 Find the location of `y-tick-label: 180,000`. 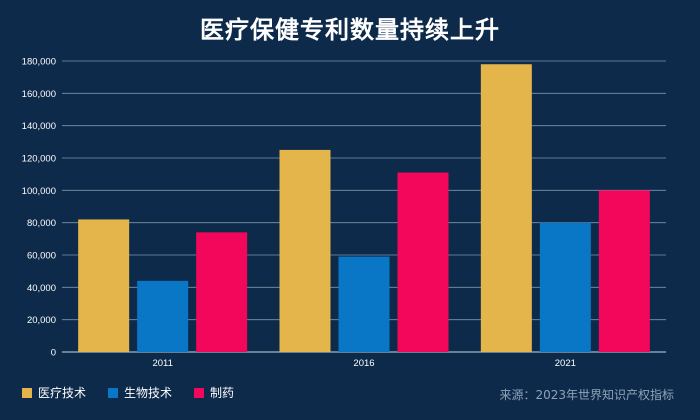

y-tick-label: 180,000 is located at coordinates (39, 62).